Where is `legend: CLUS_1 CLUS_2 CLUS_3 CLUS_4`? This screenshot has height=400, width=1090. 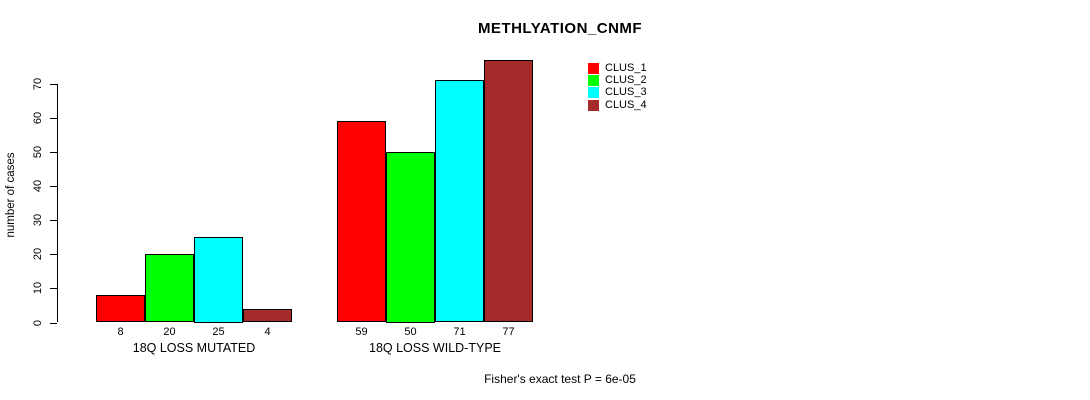 legend: CLUS_1 CLUS_2 CLUS_3 CLUS_4 is located at coordinates (617, 86).